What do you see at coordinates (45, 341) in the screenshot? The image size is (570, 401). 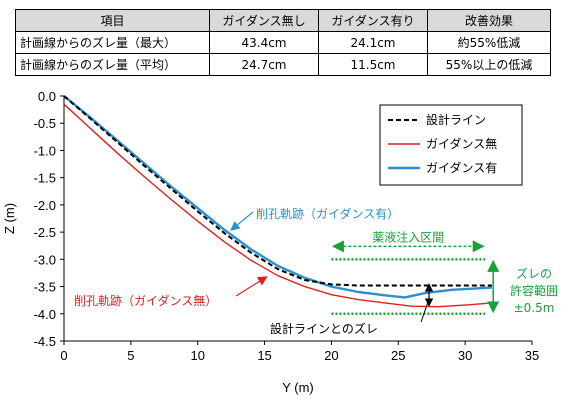 I see `y-tick-label: -4.5` at bounding box center [45, 341].